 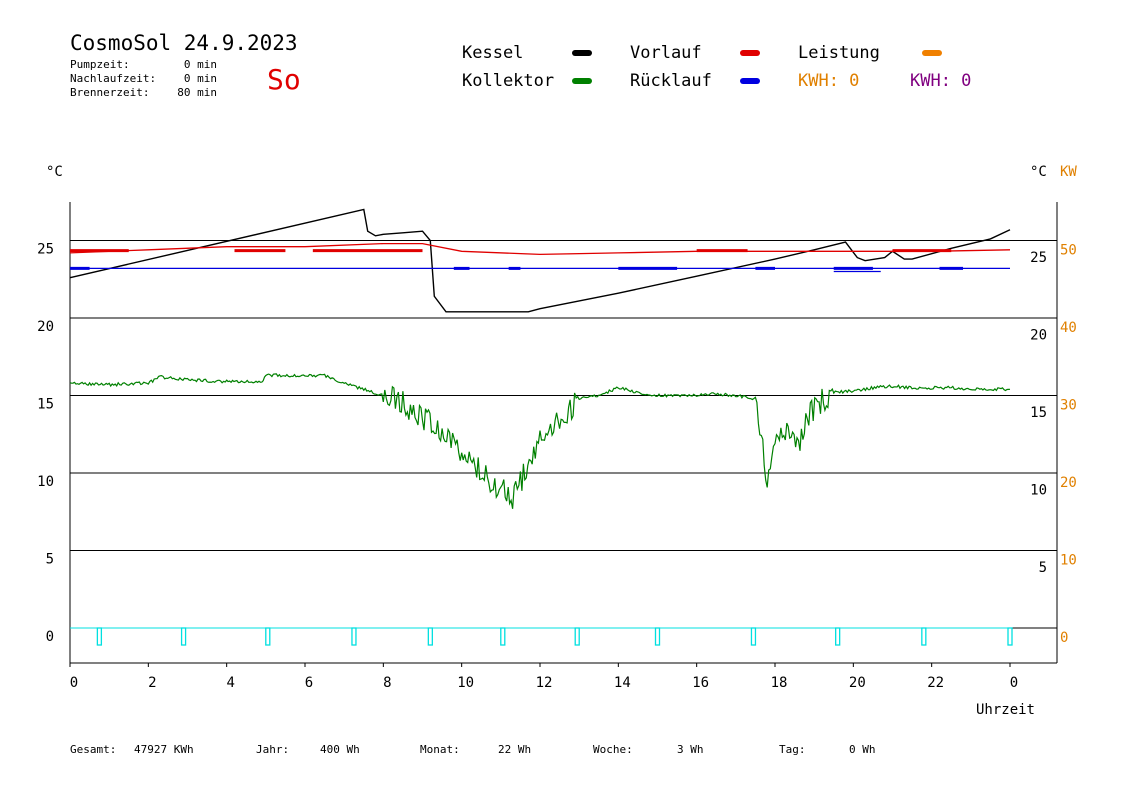 I want to click on y-tick-right: 10, so click(x=1038, y=491).